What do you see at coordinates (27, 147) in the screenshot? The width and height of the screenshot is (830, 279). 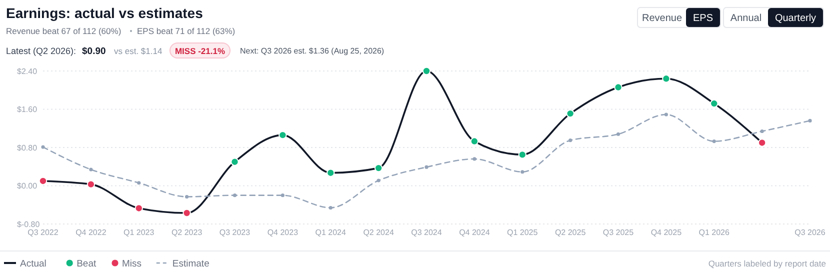 I see `y-tick-label: $0.80` at bounding box center [27, 147].